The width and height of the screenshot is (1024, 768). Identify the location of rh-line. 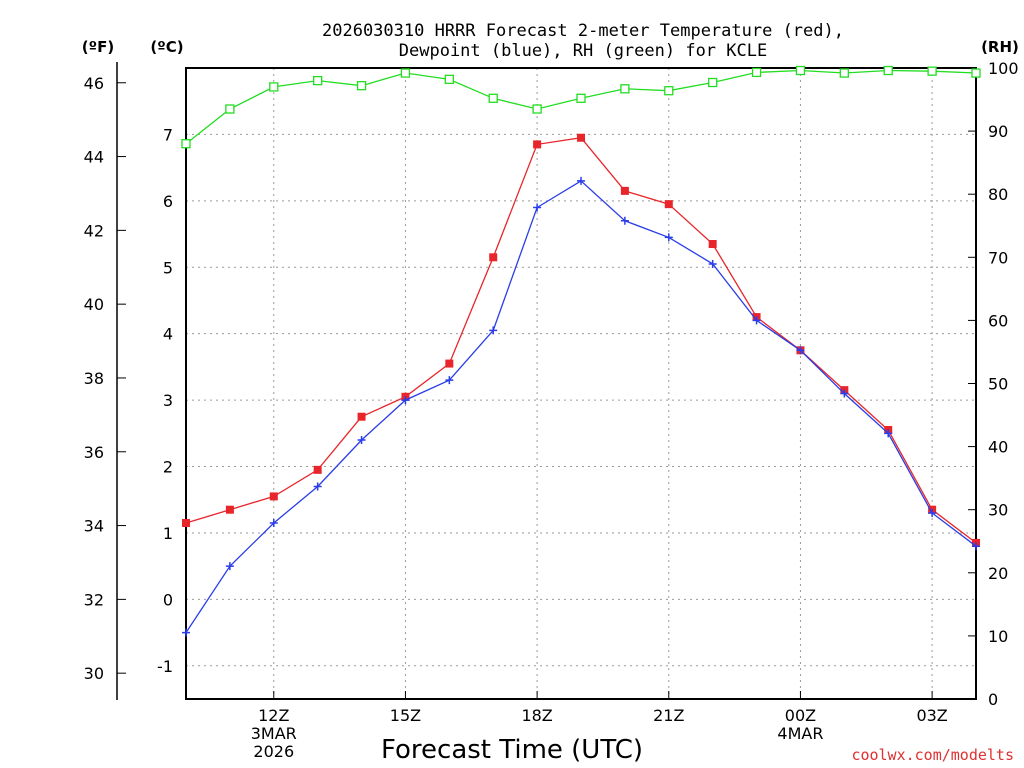
(581, 107).